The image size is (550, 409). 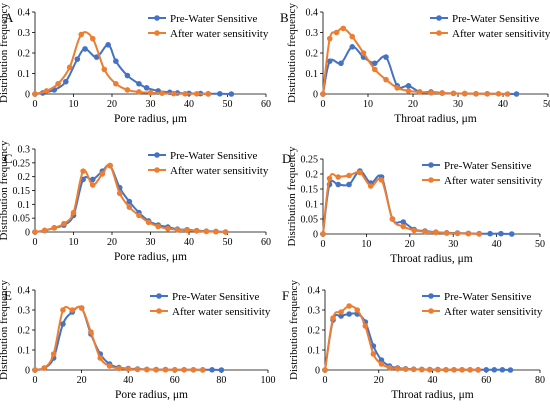 What do you see at coordinates (432, 395) in the screenshot?
I see `x-axis-title: Throat radius, μm` at bounding box center [432, 395].